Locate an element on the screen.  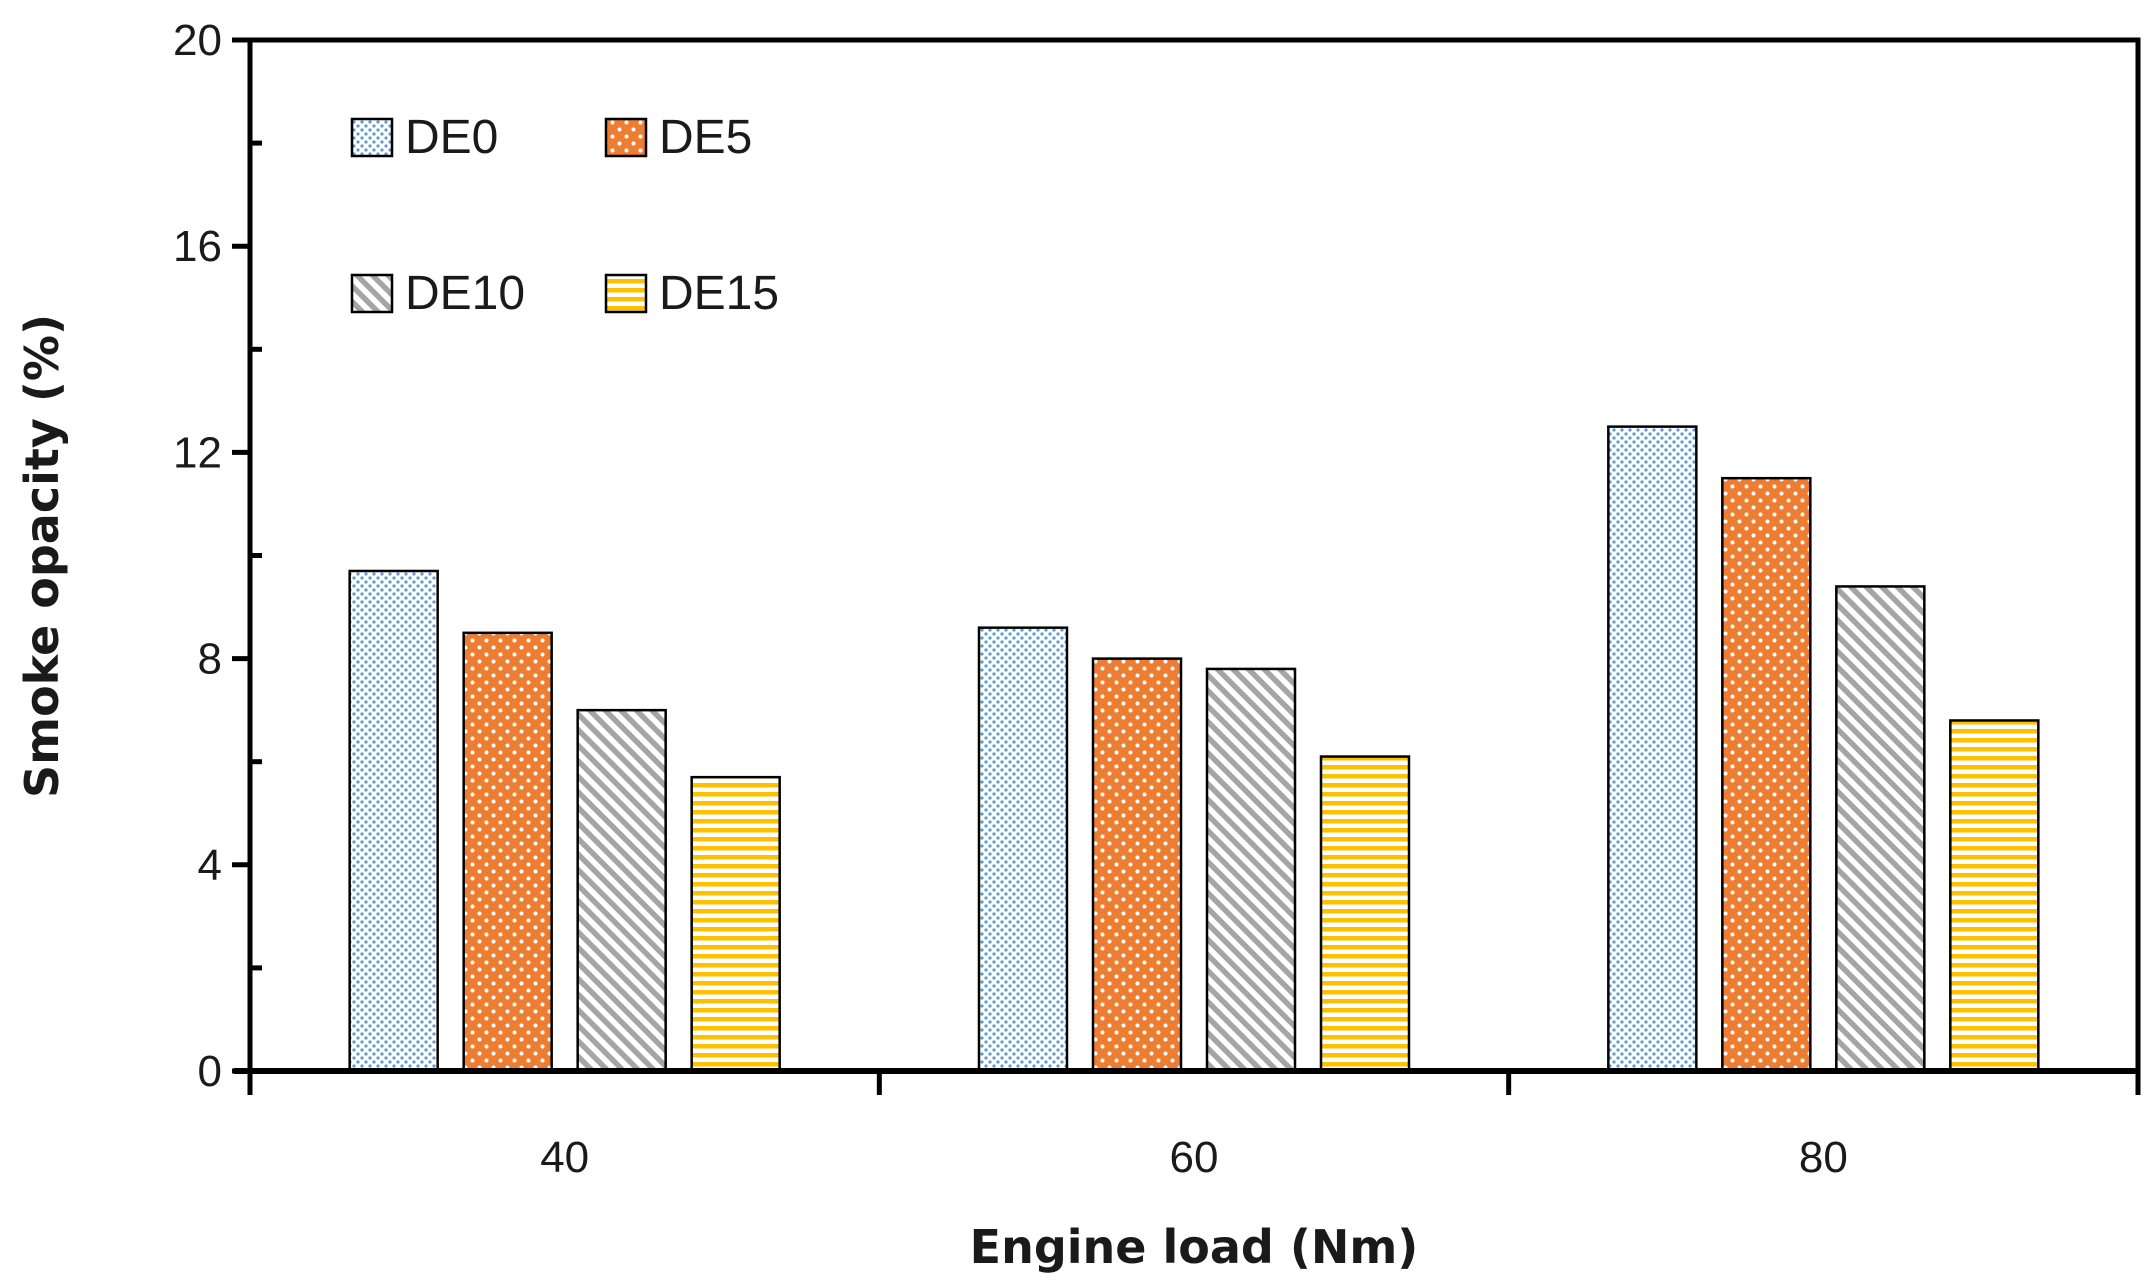
legend-item-de0: DE0 is located at coordinates (424, 137).